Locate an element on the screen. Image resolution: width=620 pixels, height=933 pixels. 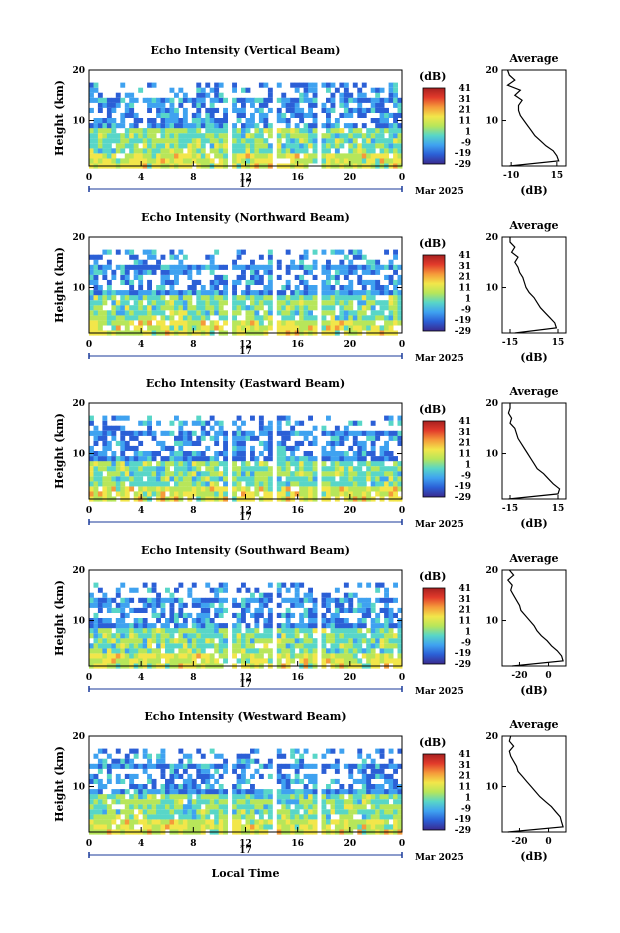
colorbar is located at coordinates (434, 126).